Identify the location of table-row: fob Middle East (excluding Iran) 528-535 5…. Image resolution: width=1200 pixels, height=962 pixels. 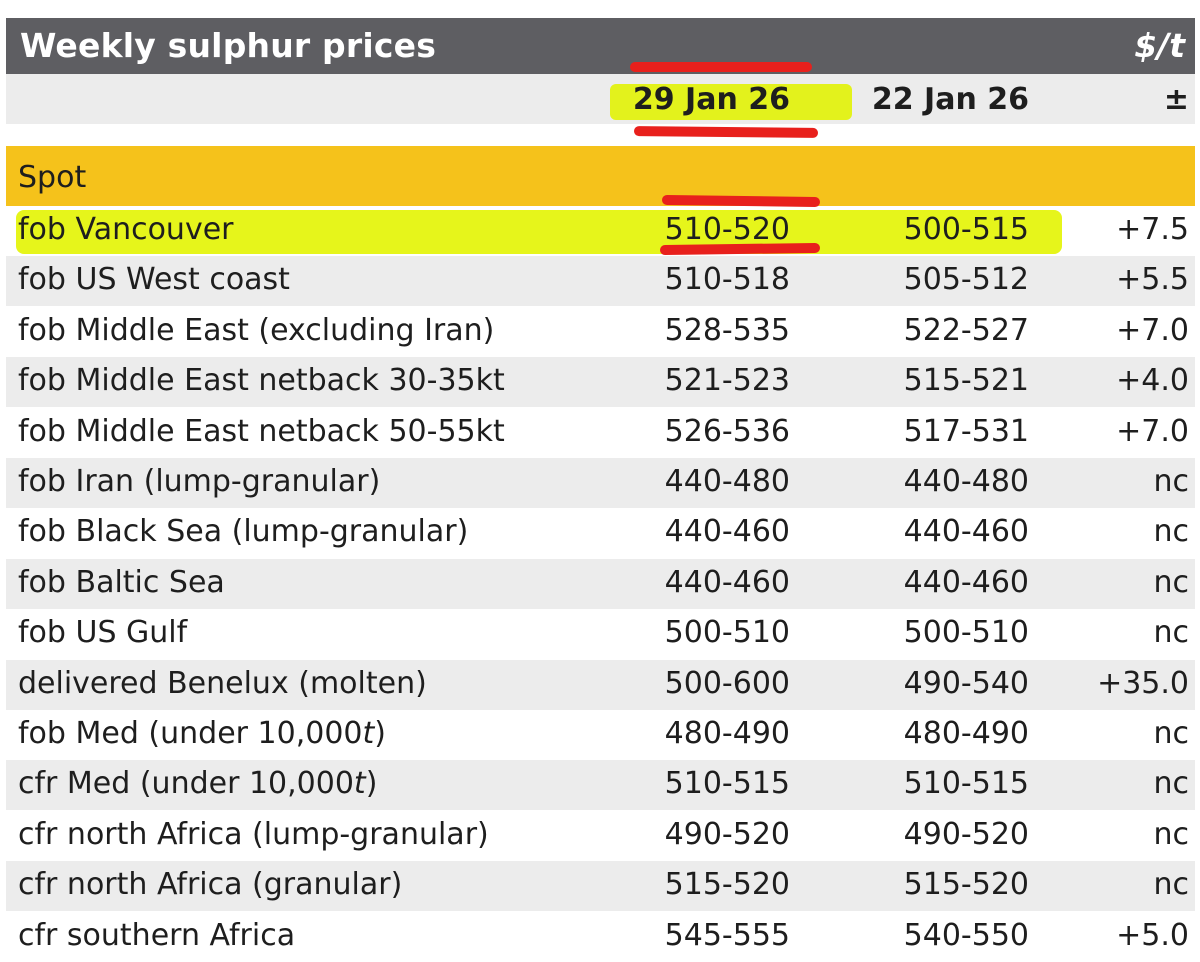
(600, 331).